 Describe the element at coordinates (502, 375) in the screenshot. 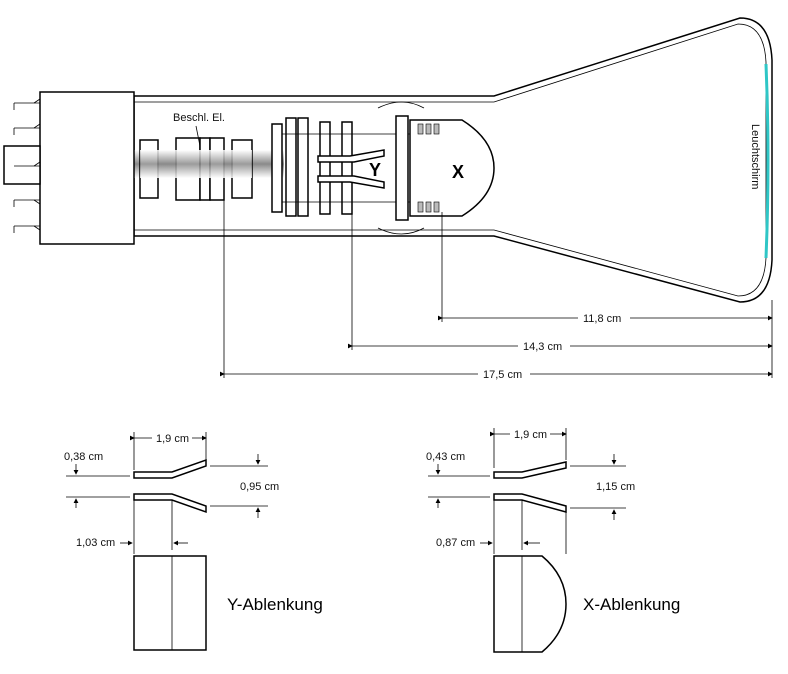

I see `dim-accel-screen: 17,5 cm` at that location.